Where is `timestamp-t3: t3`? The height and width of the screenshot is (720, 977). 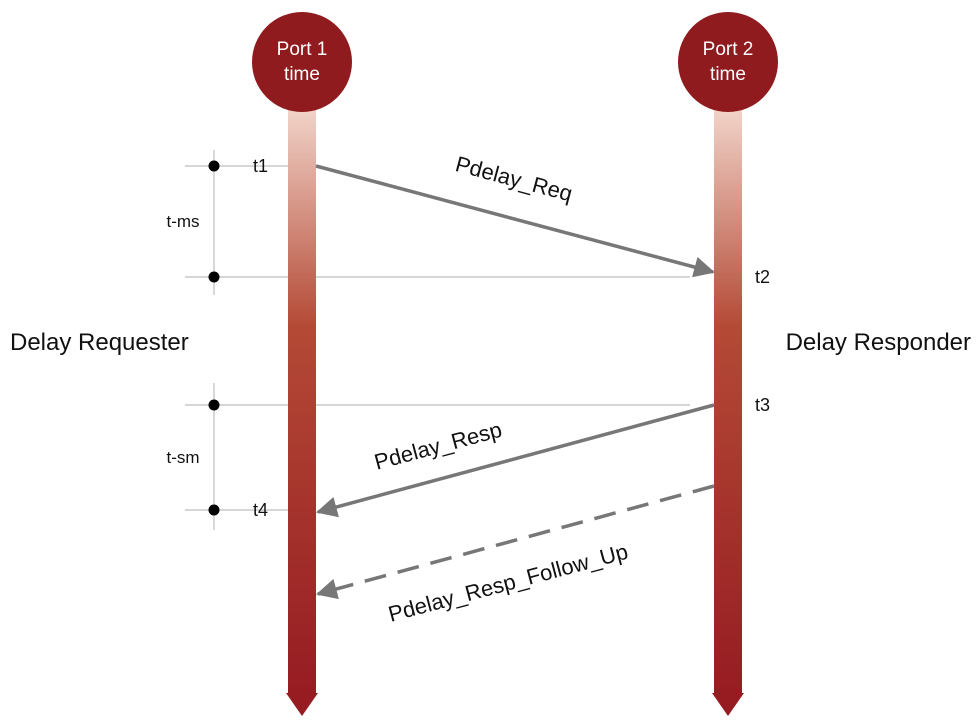 timestamp-t3: t3 is located at coordinates (762, 405).